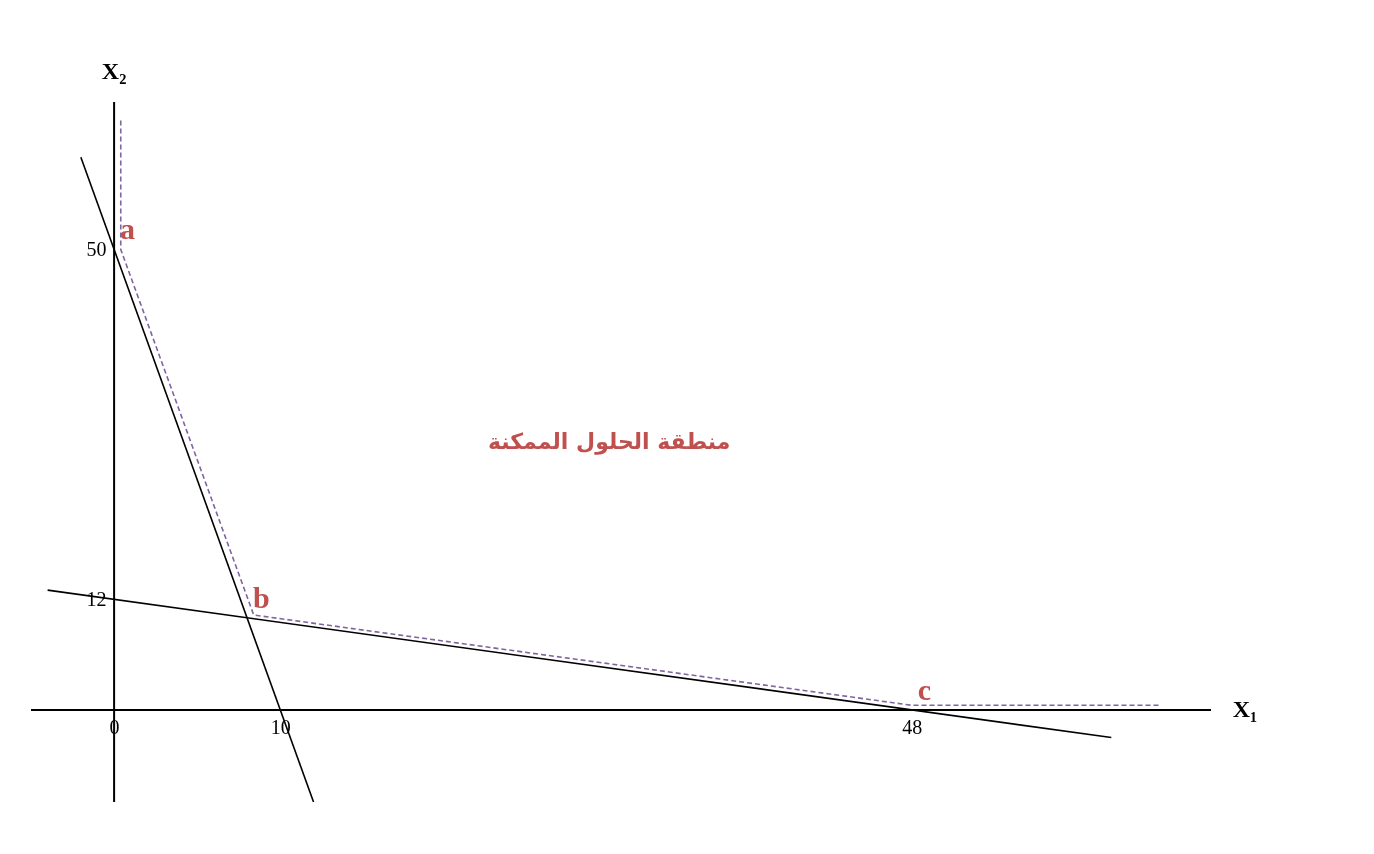 This screenshot has height=854, width=1374. I want to click on annotation: a, so click(128, 229).